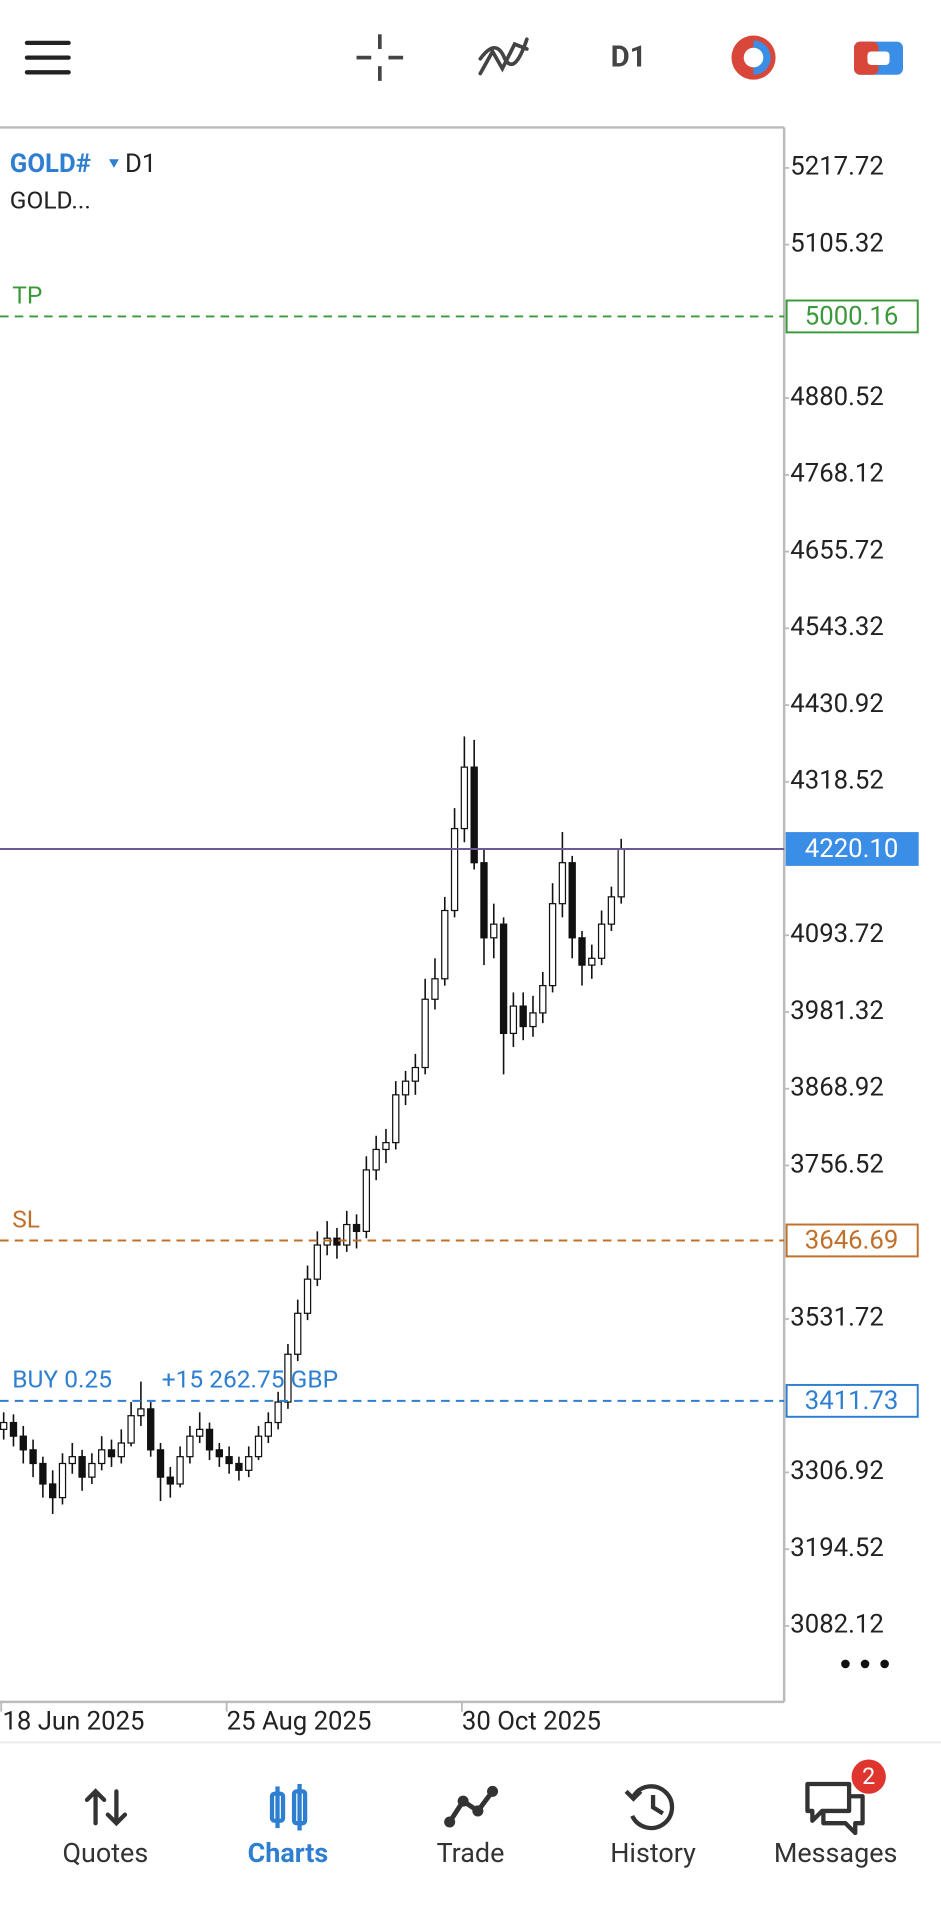 This screenshot has width=941, height=1920. Describe the element at coordinates (753, 57) in the screenshot. I see `one-click-button` at that location.